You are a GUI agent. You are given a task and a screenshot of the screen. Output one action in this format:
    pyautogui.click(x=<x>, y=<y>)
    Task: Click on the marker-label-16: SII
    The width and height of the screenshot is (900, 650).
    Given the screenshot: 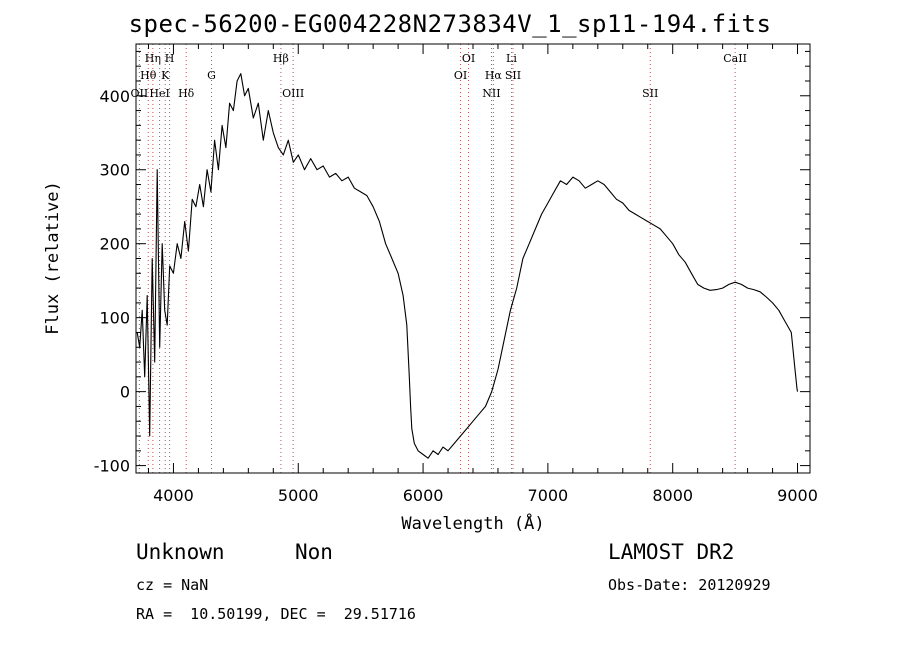 What is the action you would take?
    pyautogui.click(x=650, y=93)
    